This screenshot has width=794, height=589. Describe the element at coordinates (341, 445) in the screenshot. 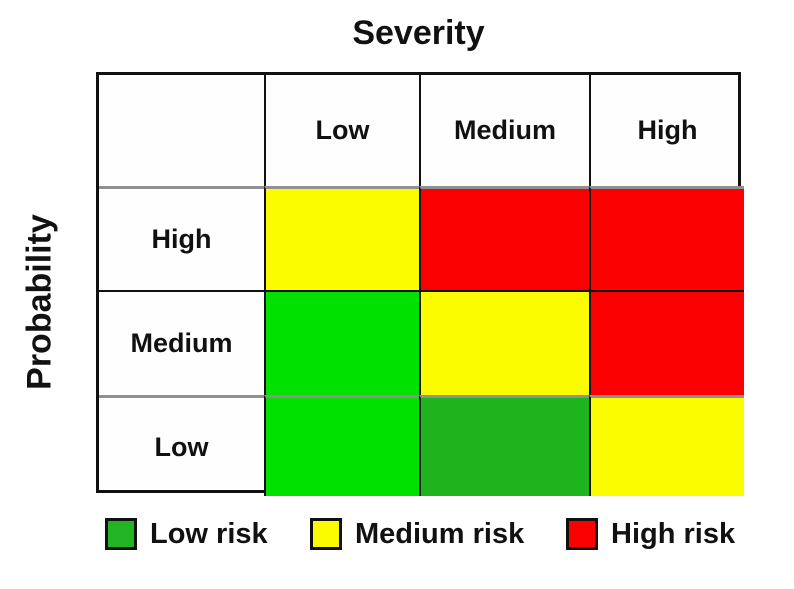

I see `cell-prob-low-sev-low` at that location.